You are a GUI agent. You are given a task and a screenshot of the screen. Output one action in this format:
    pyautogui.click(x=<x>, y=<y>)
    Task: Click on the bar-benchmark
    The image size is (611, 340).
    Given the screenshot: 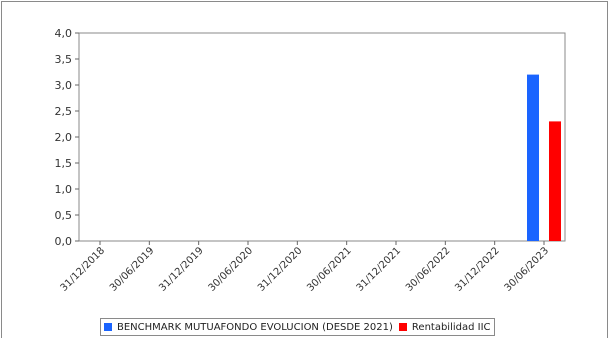 What is the action you would take?
    pyautogui.click(x=533, y=157)
    